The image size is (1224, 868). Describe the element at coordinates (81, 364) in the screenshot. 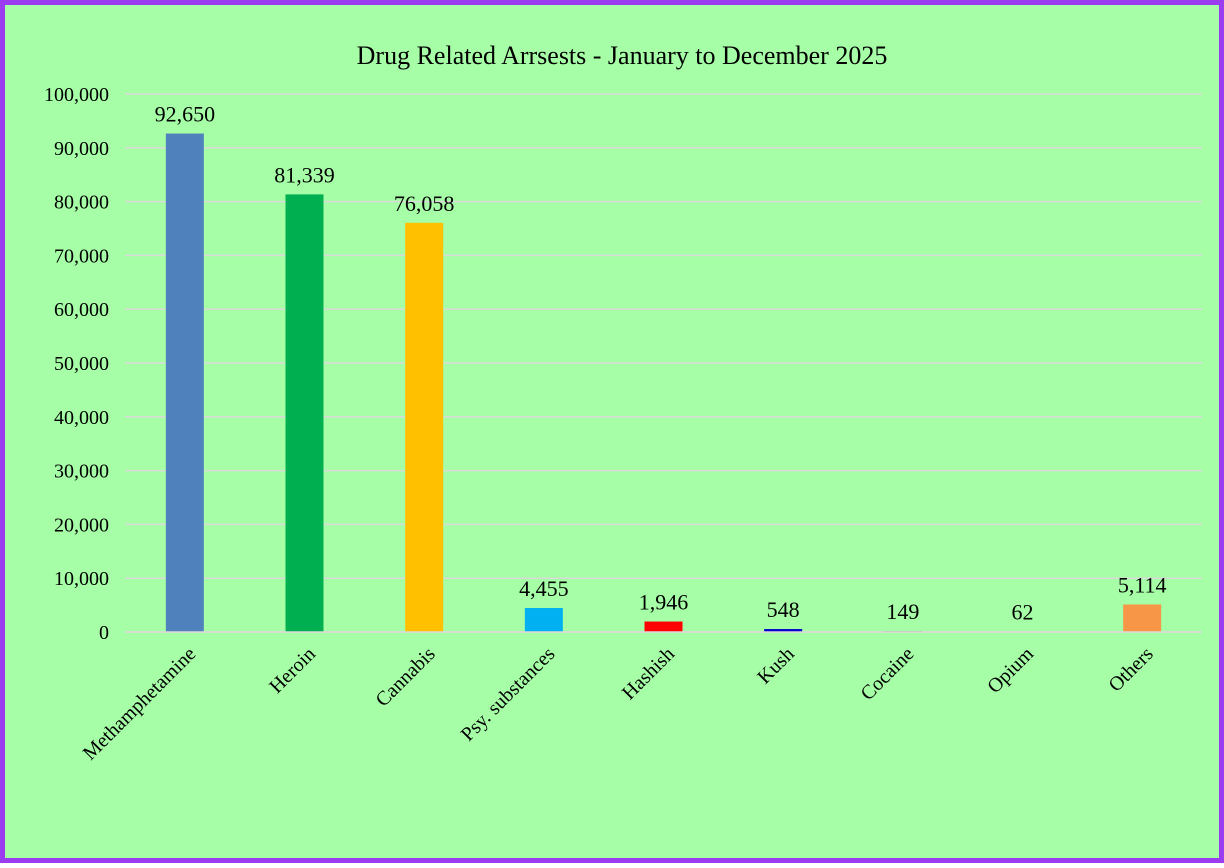

I see `y-tick-label: 50,000` at that location.